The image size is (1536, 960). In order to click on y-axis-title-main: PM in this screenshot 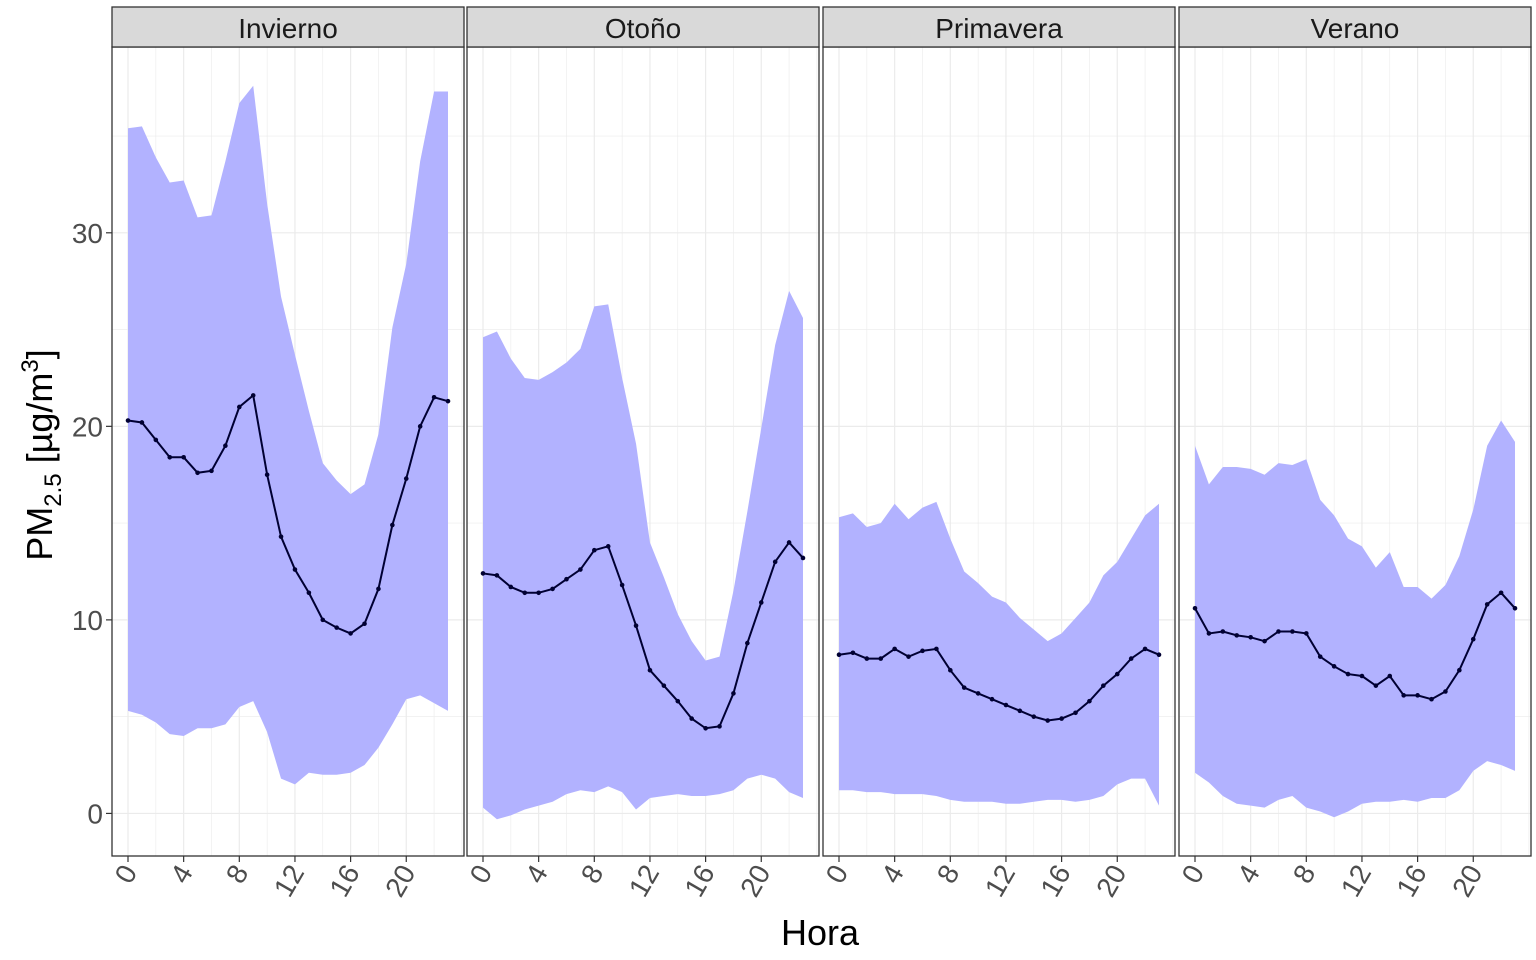, I will do `click(39, 534)`.